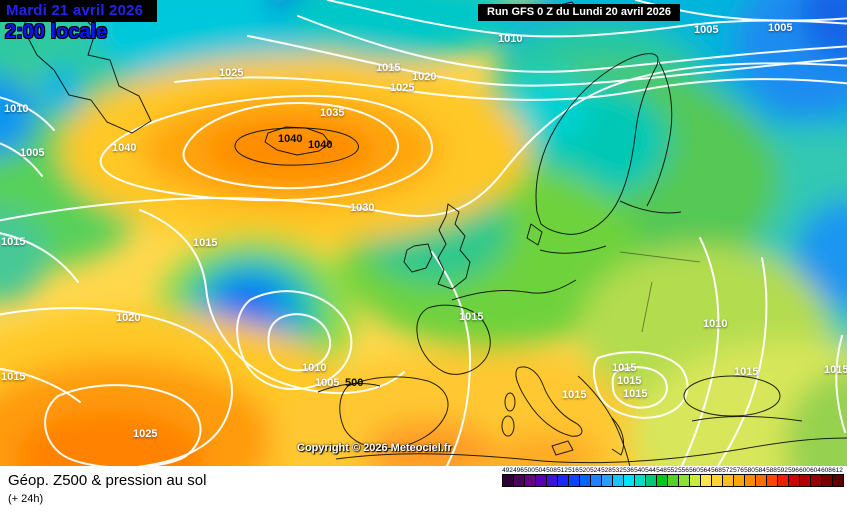  I want to click on legend-value: 520, so click(584, 470).